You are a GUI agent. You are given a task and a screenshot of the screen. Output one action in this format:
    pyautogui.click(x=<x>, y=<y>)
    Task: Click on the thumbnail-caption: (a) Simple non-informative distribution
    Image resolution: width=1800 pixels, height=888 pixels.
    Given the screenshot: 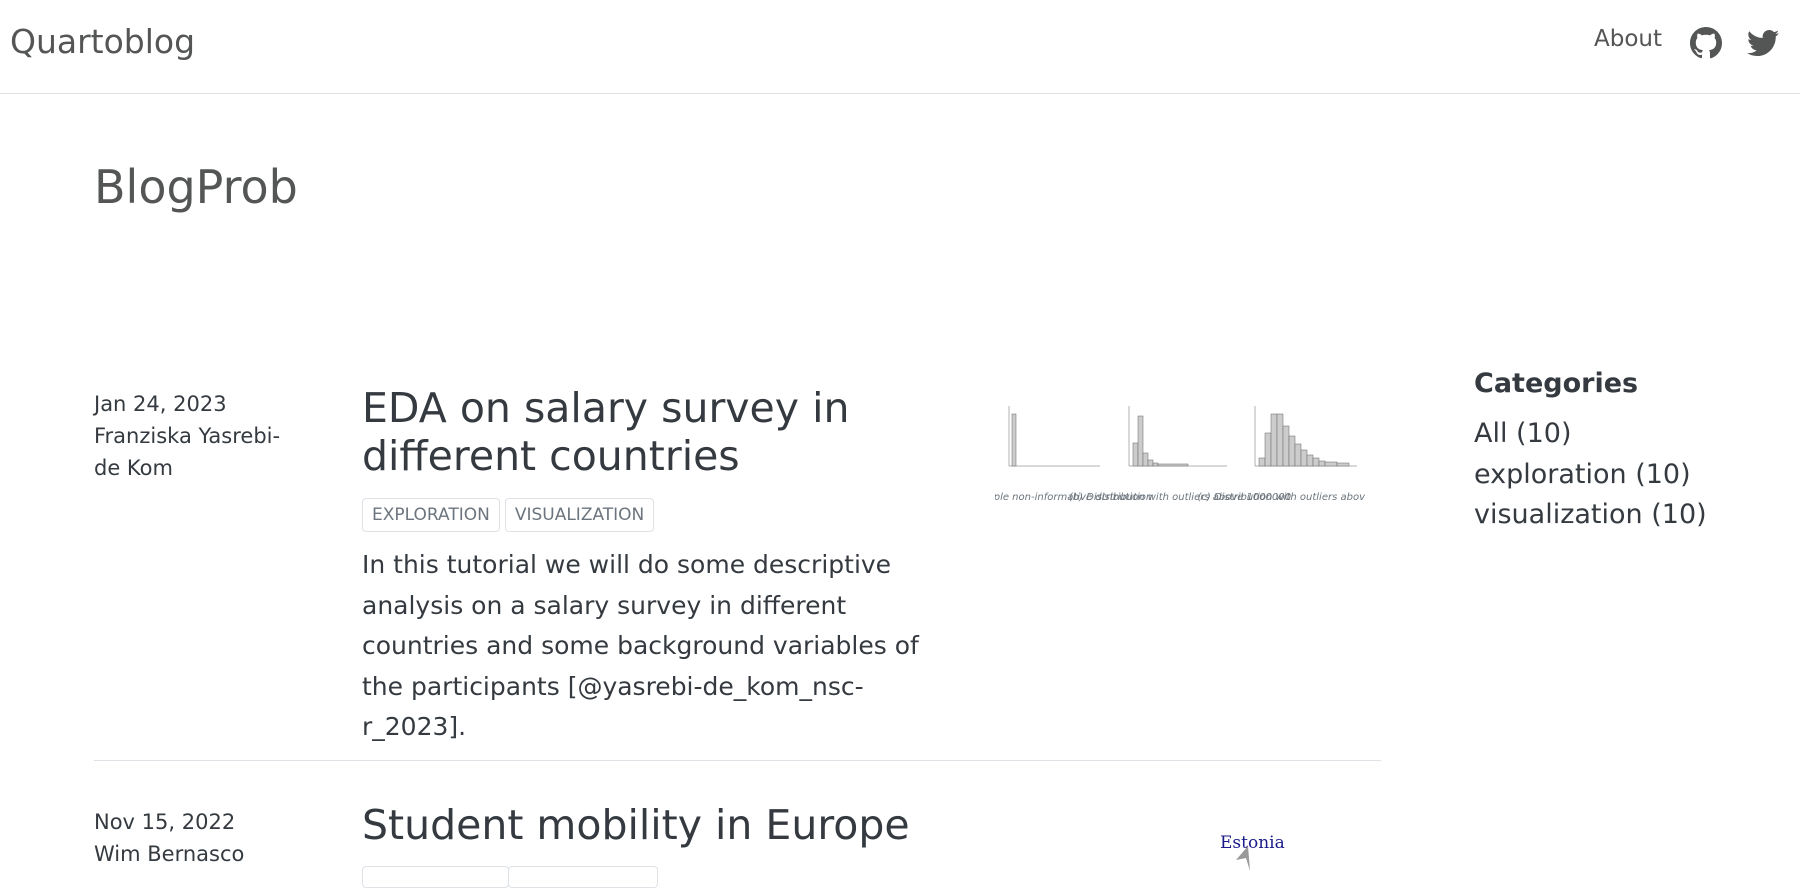 What is the action you would take?
    pyautogui.click(x=1073, y=497)
    